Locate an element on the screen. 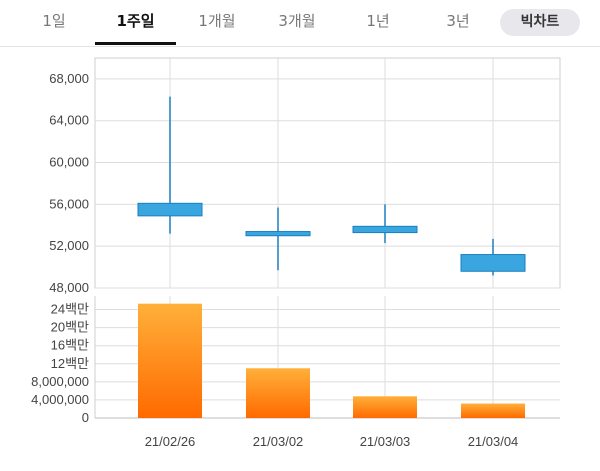 The image size is (600, 471). tab-1month: 1개월 is located at coordinates (217, 21).